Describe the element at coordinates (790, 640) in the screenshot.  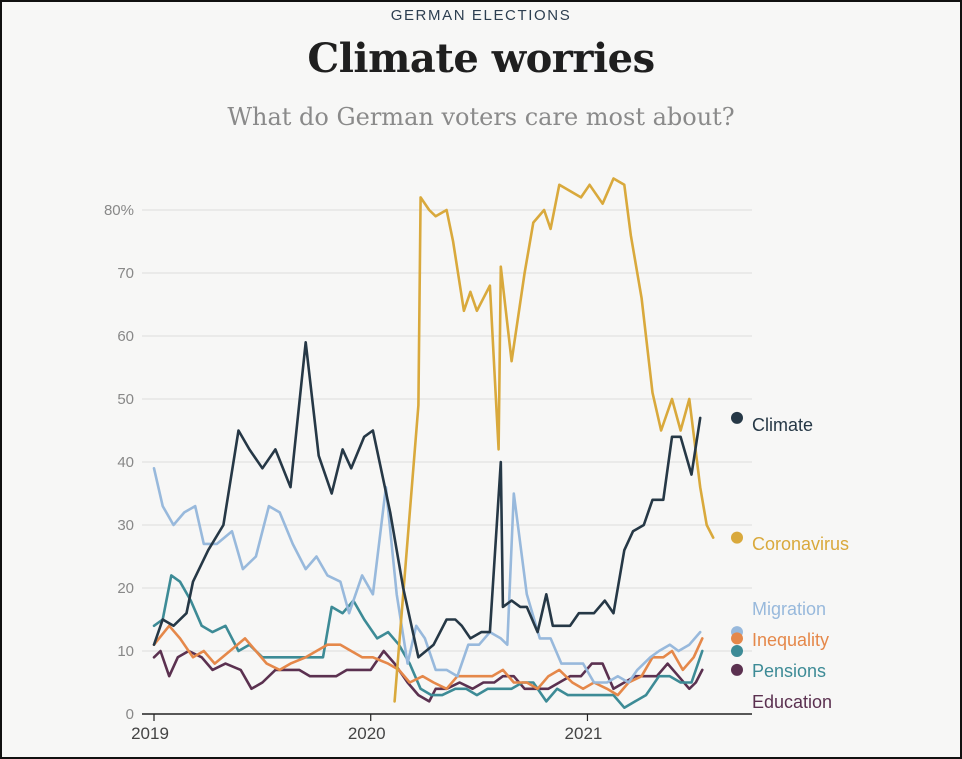
I see `series-label-inequality: Inequality` at that location.